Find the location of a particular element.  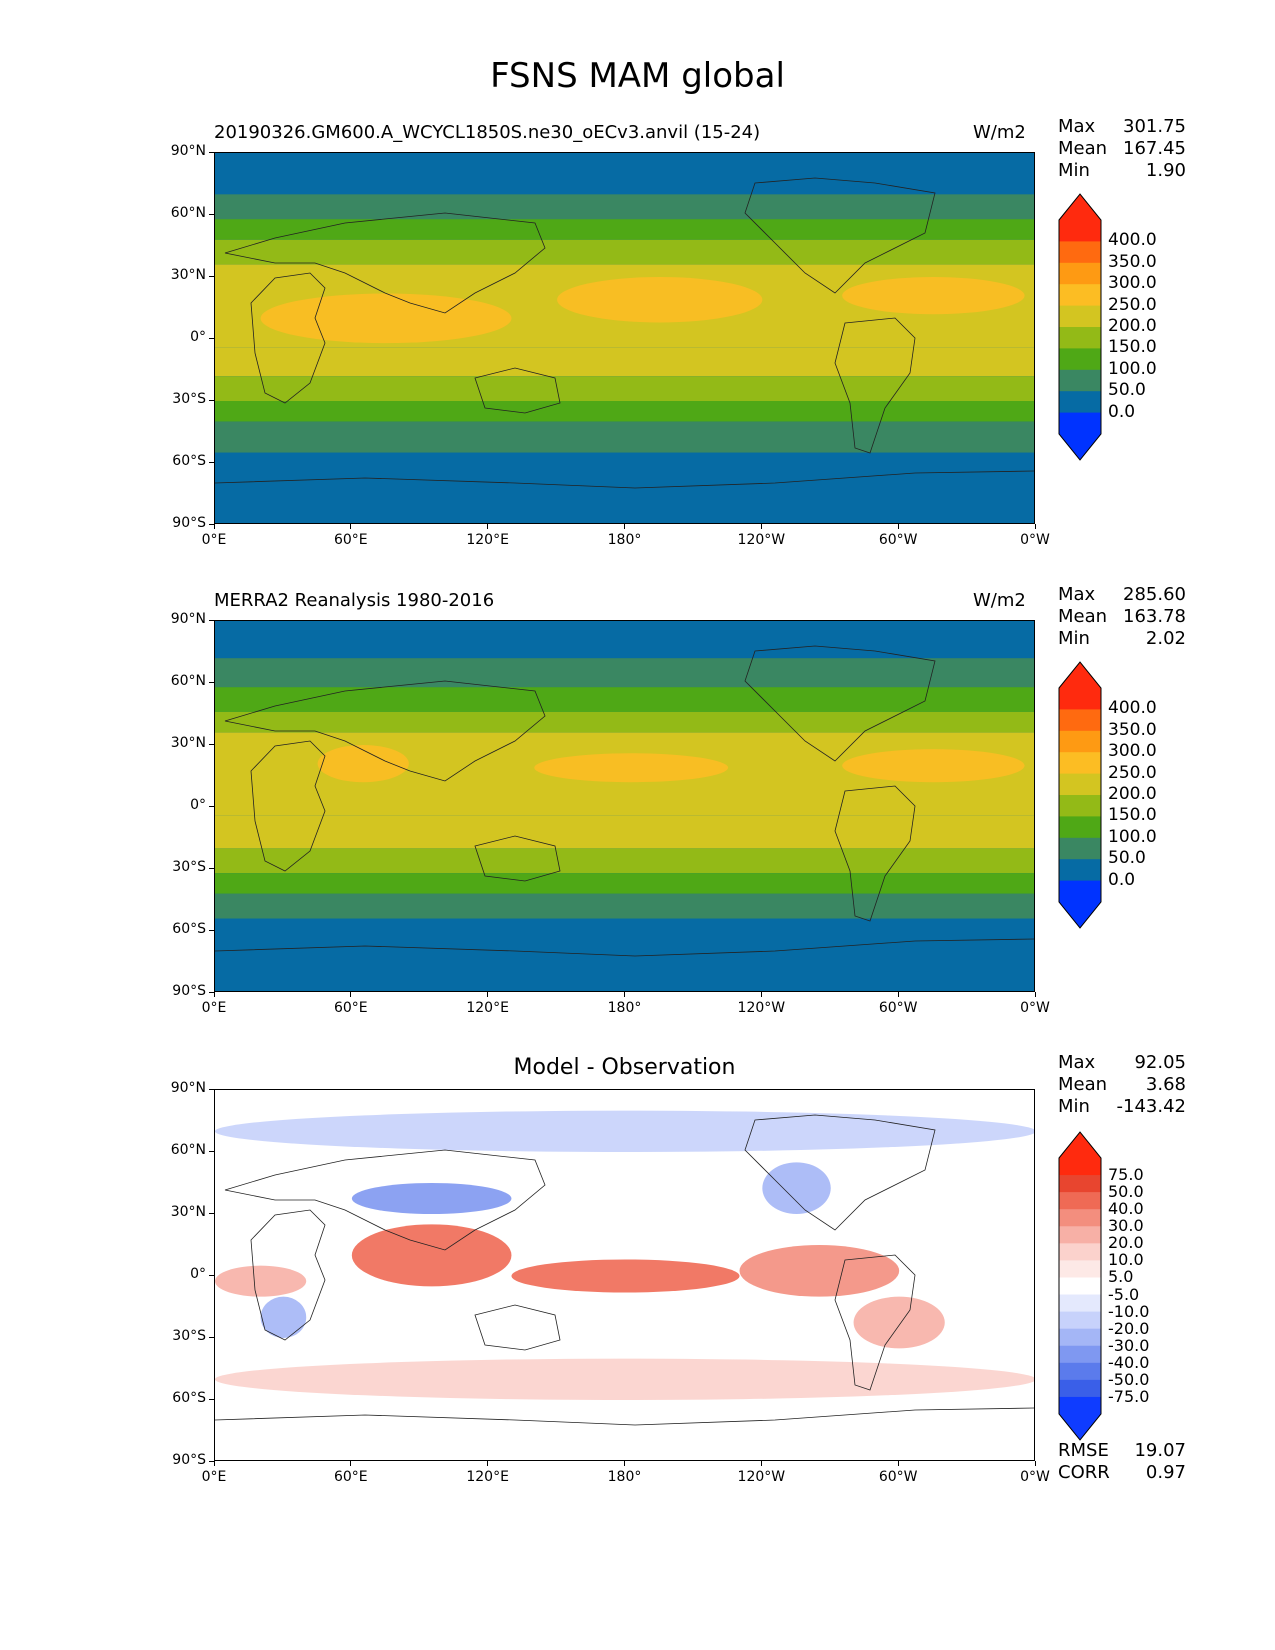

colorbar-tick-label: -50.0 is located at coordinates (1129, 1379).